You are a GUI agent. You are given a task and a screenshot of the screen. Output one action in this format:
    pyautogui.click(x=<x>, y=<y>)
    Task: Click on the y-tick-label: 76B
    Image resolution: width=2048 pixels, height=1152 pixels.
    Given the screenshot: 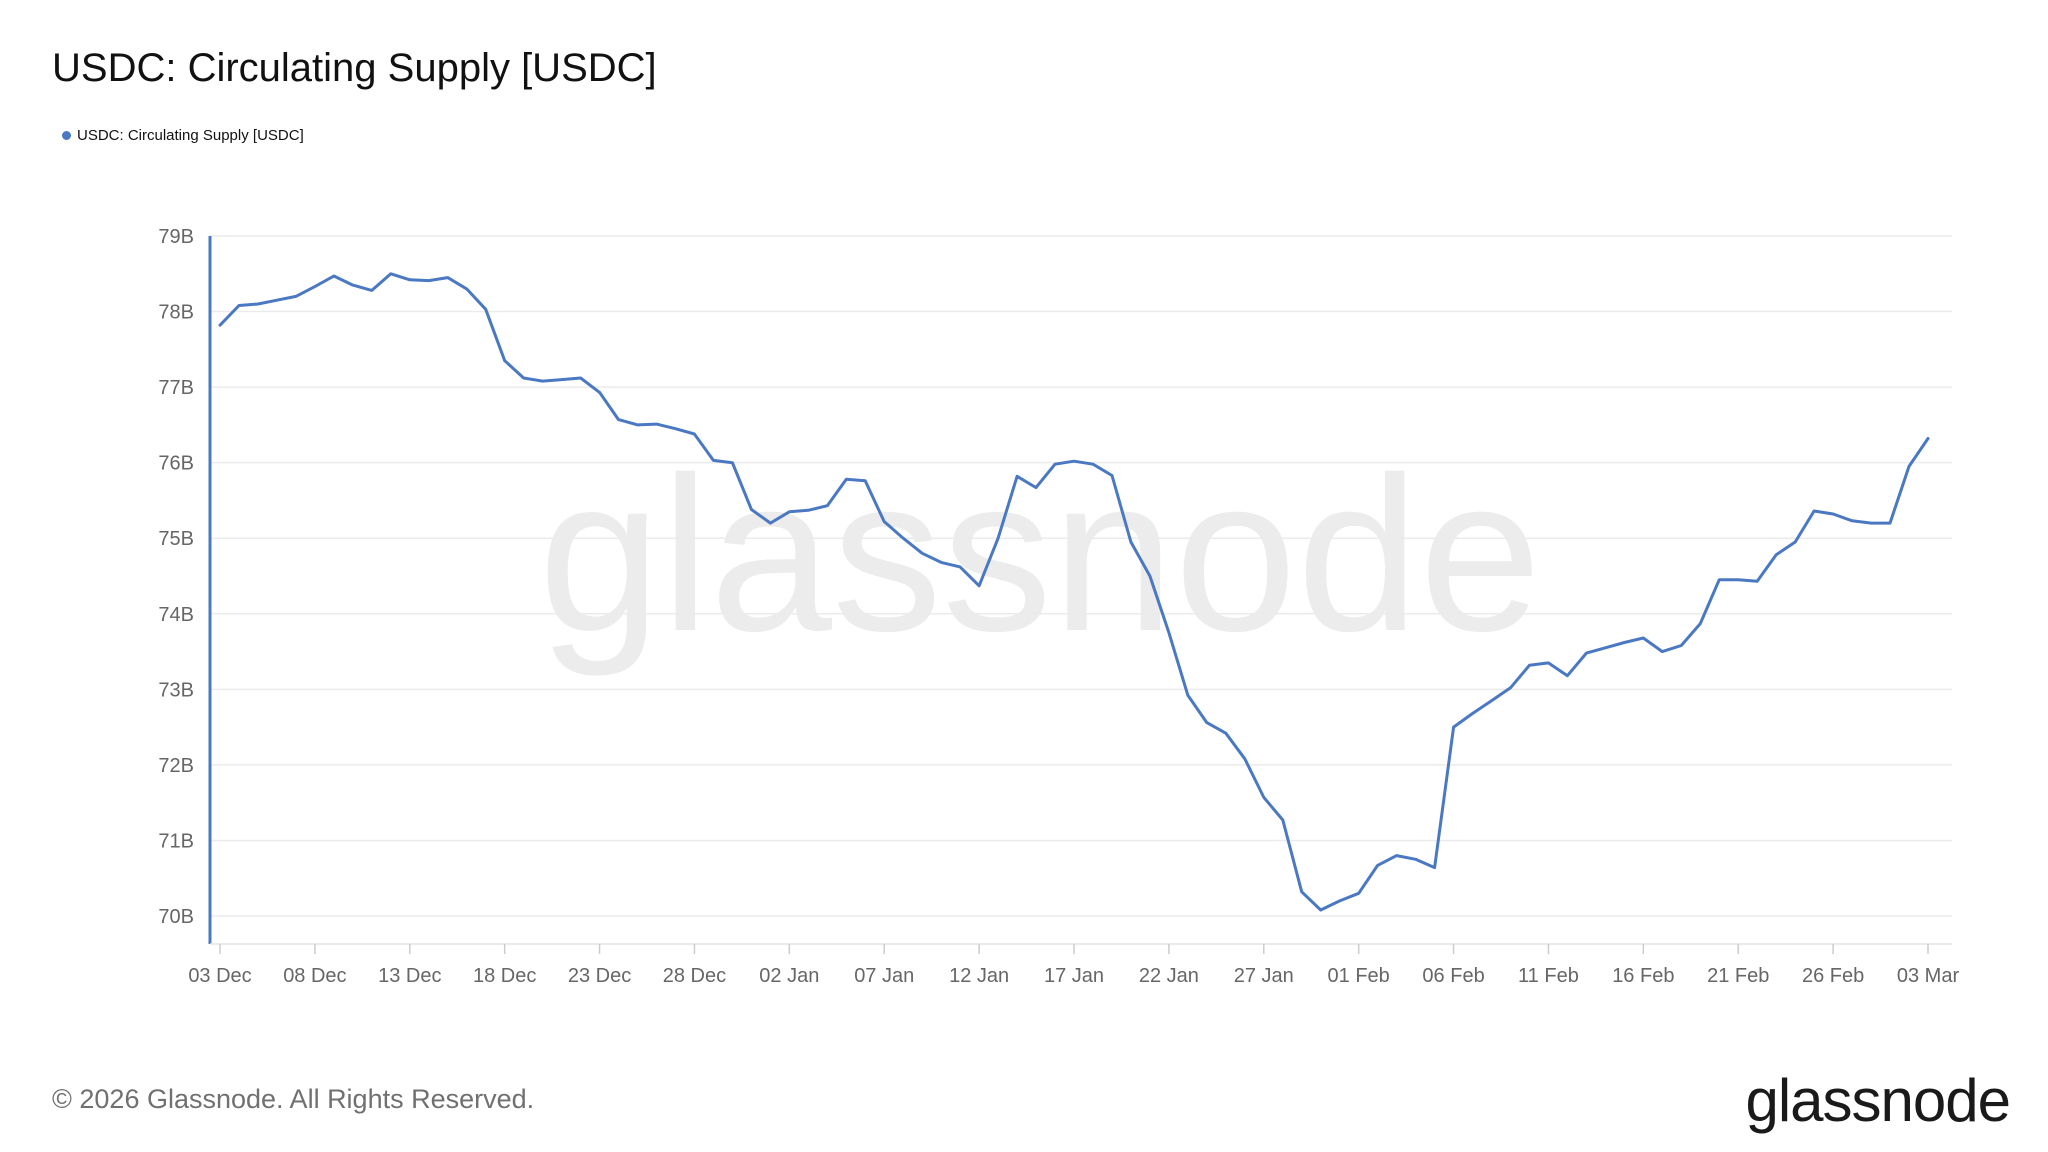 What is the action you would take?
    pyautogui.click(x=176, y=464)
    